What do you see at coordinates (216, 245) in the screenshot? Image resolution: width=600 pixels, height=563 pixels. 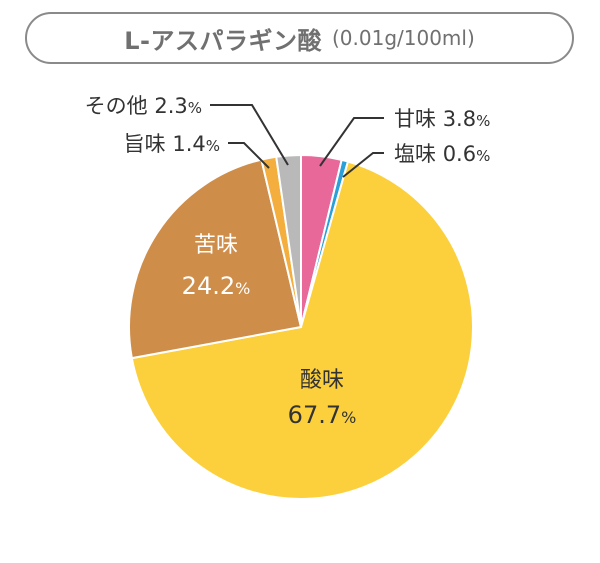 I see `slice-name-label-3: 苦味` at bounding box center [216, 245].